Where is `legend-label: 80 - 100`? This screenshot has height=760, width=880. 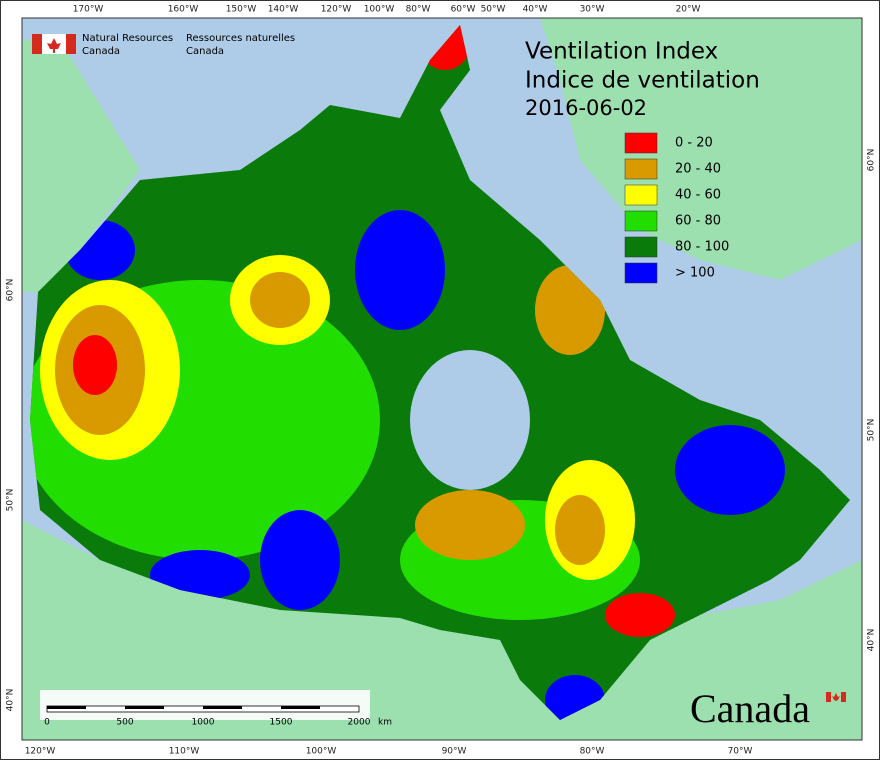 legend-label: 80 - 100 is located at coordinates (702, 247).